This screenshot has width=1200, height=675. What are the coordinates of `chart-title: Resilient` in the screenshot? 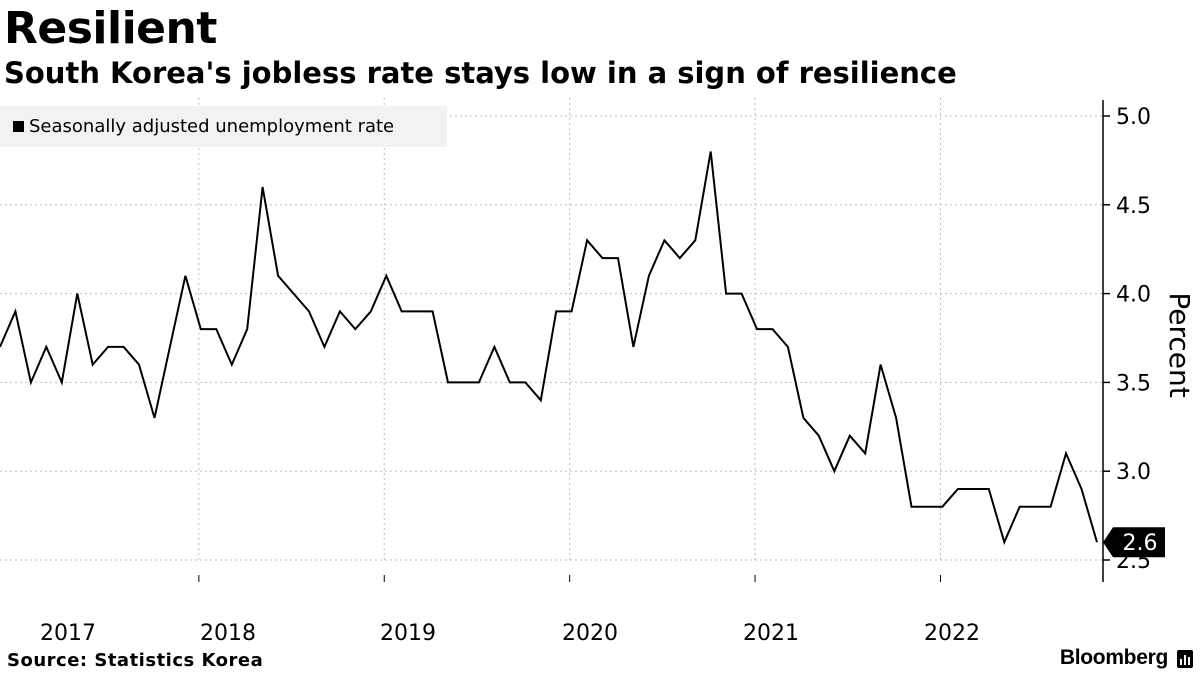 It's located at (110, 28).